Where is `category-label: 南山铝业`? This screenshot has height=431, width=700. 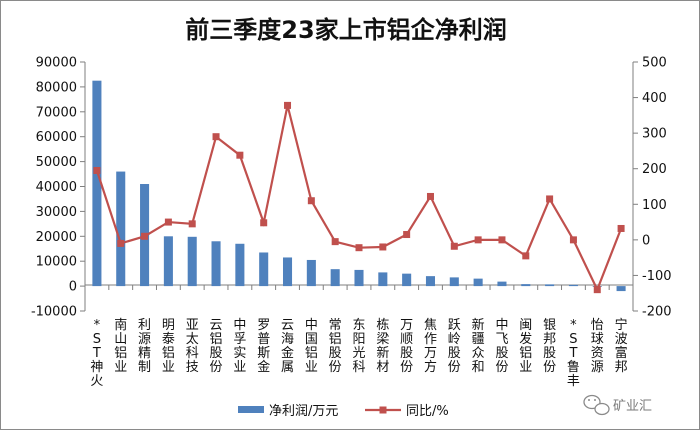
category-label: 南山铝业 is located at coordinates (120, 346).